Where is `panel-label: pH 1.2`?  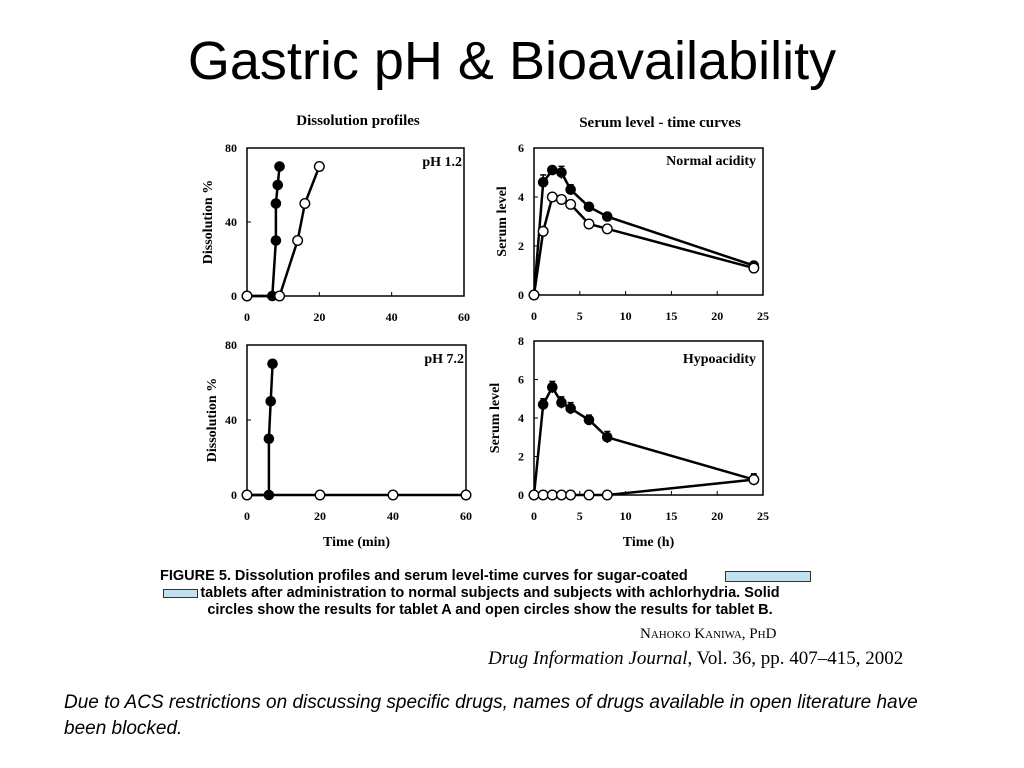
panel-label: pH 1.2 is located at coordinates (442, 162).